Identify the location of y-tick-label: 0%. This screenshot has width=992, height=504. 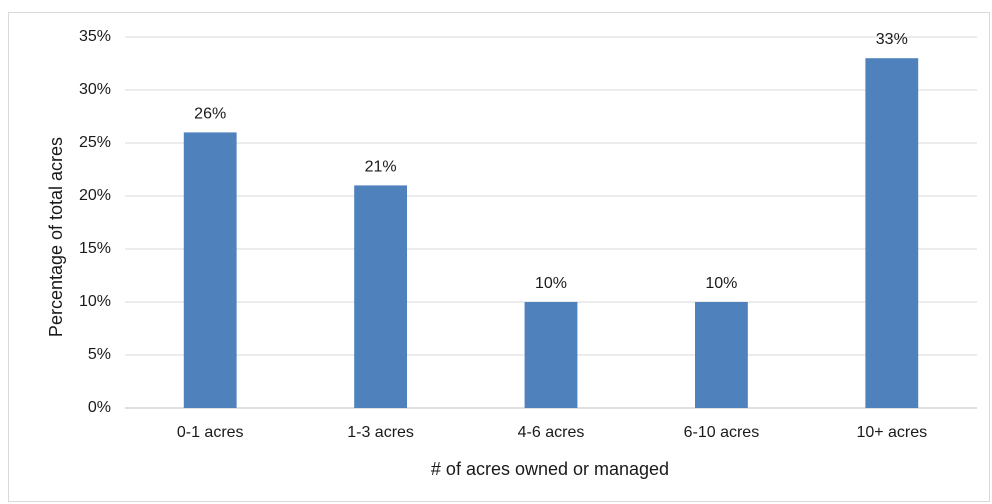
(99, 407).